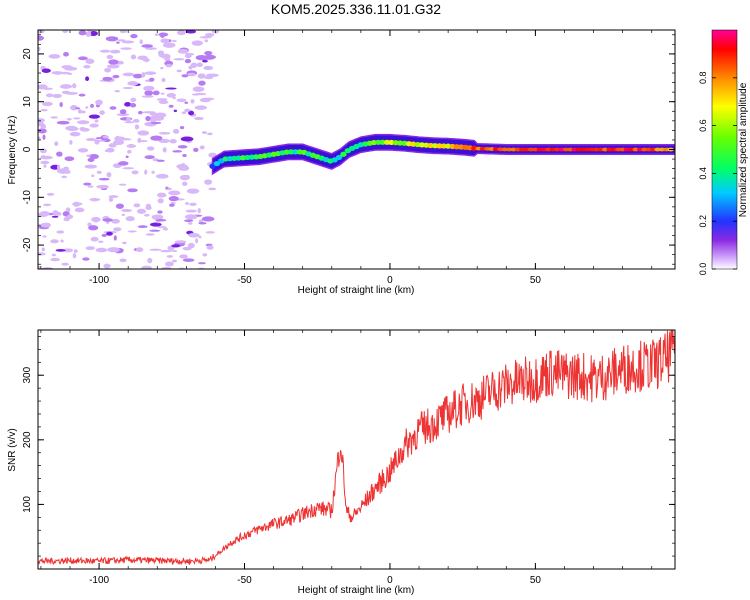  I want to click on top-y-tick-label: -10, so click(27, 197).